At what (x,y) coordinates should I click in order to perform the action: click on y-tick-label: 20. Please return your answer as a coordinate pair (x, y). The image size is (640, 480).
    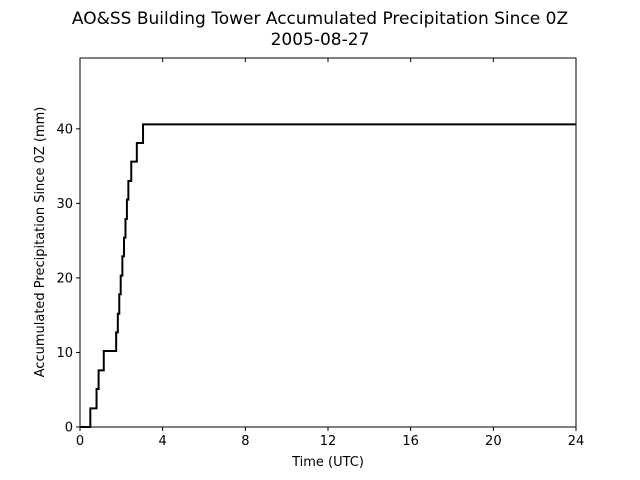
    Looking at the image, I should click on (64, 278).